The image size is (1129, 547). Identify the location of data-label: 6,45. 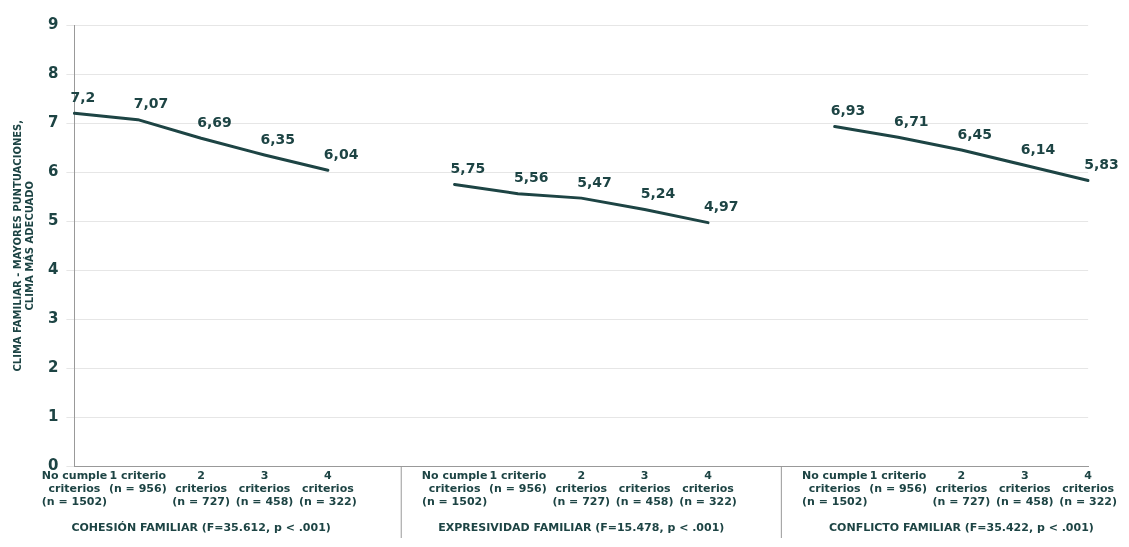
(974, 133).